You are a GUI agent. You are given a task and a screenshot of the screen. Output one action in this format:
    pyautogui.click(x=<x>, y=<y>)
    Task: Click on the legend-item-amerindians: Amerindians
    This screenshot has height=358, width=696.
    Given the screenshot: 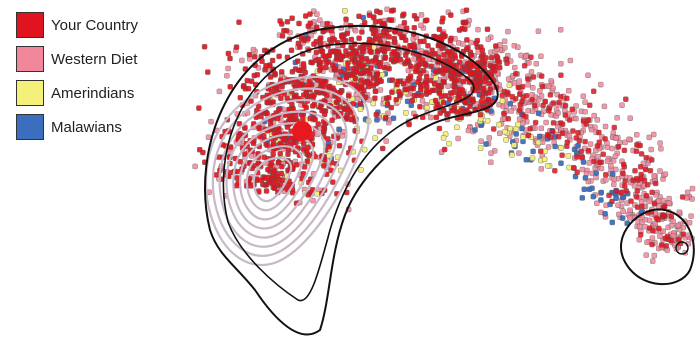 What is the action you would take?
    pyautogui.click(x=77, y=93)
    